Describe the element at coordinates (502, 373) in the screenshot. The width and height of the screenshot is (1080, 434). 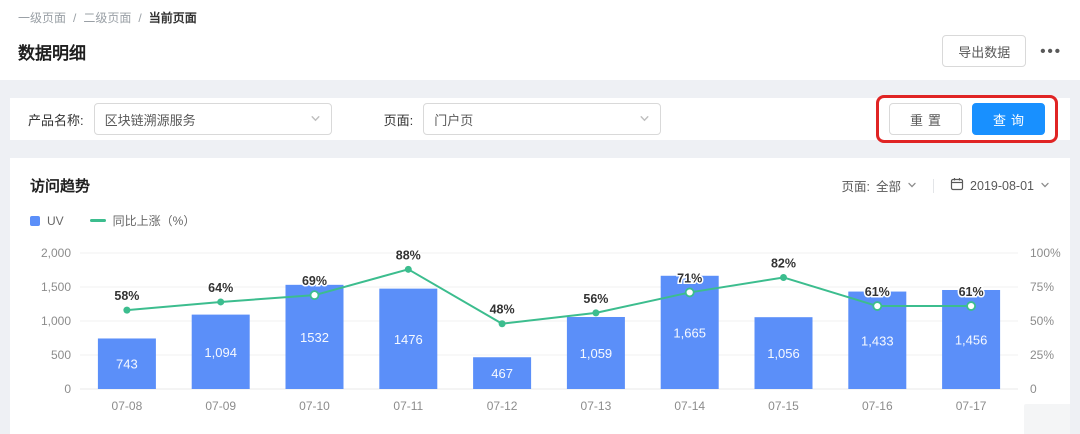
I see `svg-text: 467` at that location.